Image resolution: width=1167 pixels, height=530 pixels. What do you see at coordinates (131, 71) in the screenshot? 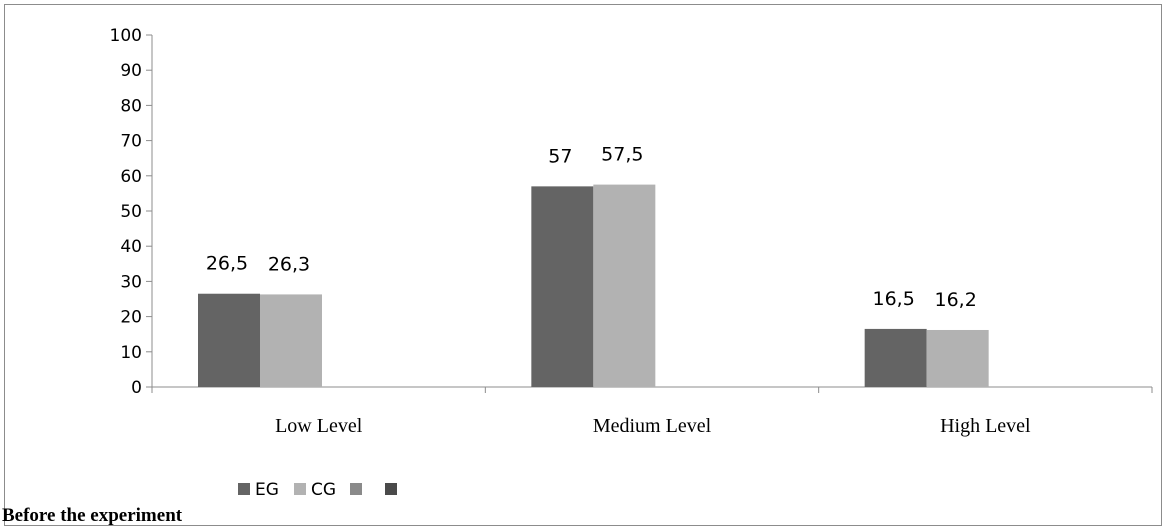
I see `y-tick-label: 90` at bounding box center [131, 71].